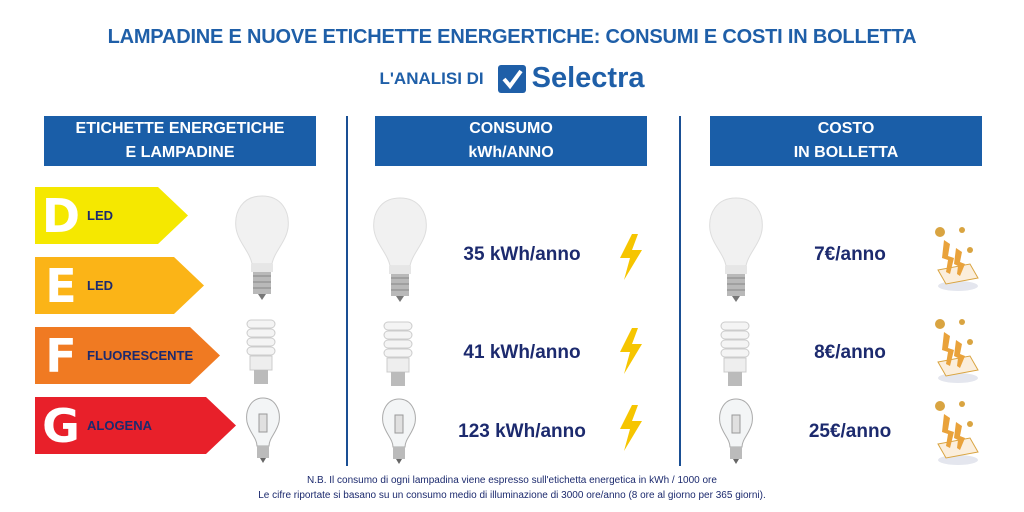  What do you see at coordinates (522, 254) in the screenshot?
I see `consumption-led: 35 kWh/anno` at bounding box center [522, 254].